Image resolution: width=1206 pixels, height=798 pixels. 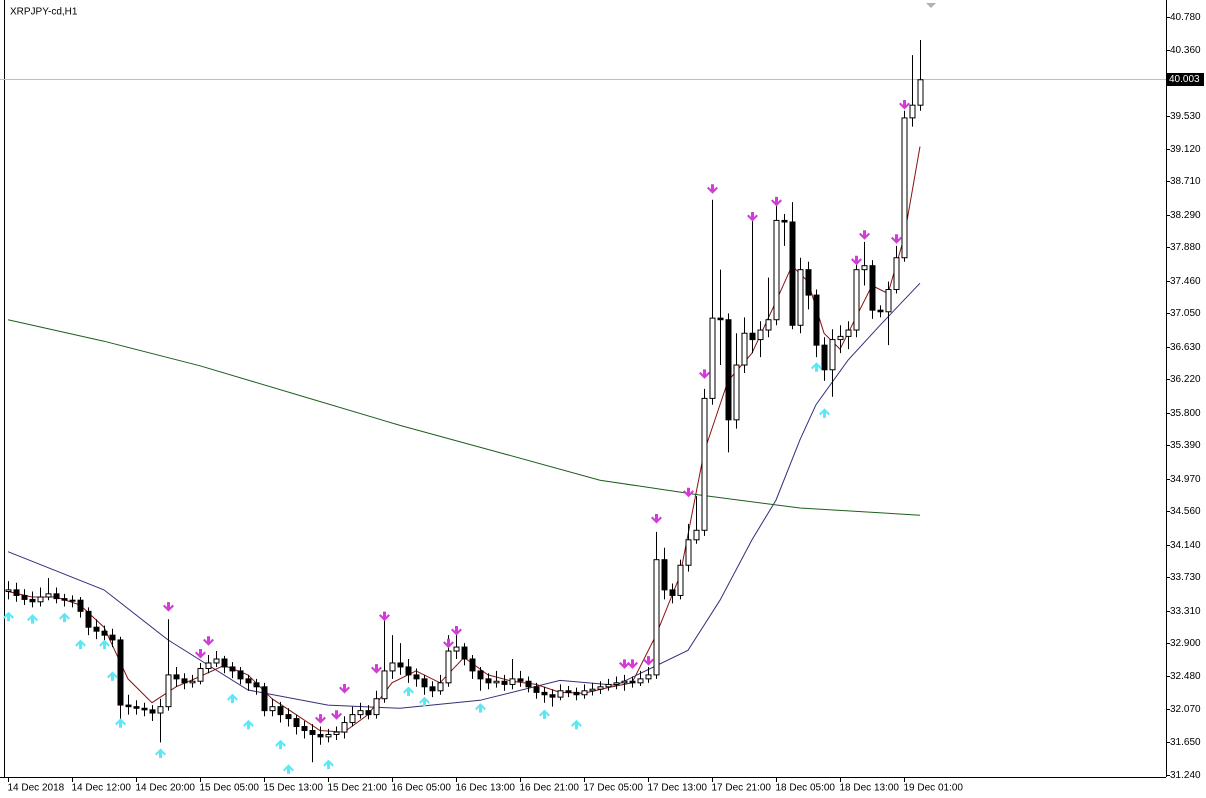 I want to click on y-tick-label: 32.900, so click(x=1185, y=643).